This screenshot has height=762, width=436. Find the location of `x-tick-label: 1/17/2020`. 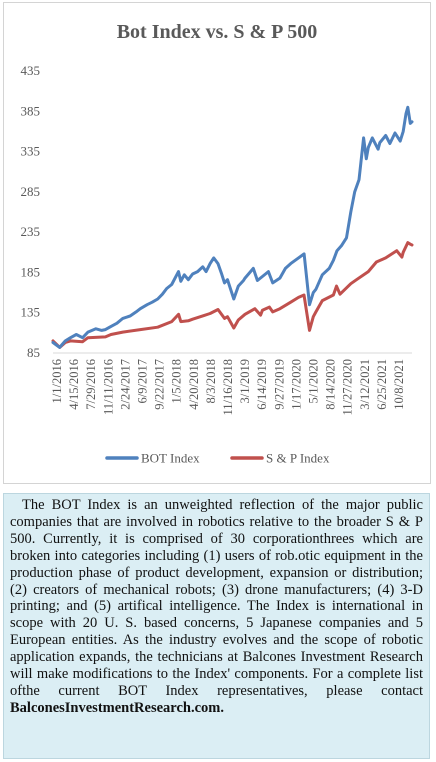

x-tick-label: 1/17/2020 is located at coordinates (296, 384).